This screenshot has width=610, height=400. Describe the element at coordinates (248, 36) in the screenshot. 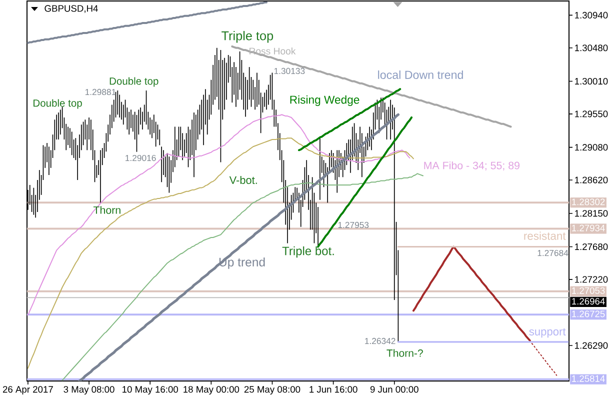

I see `annotation: Triple top` at that location.